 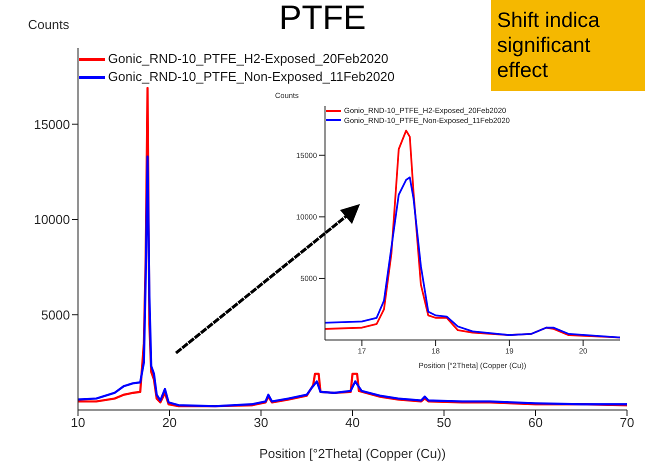 I want to click on y-tick-label: 15000, so click(x=52, y=124).